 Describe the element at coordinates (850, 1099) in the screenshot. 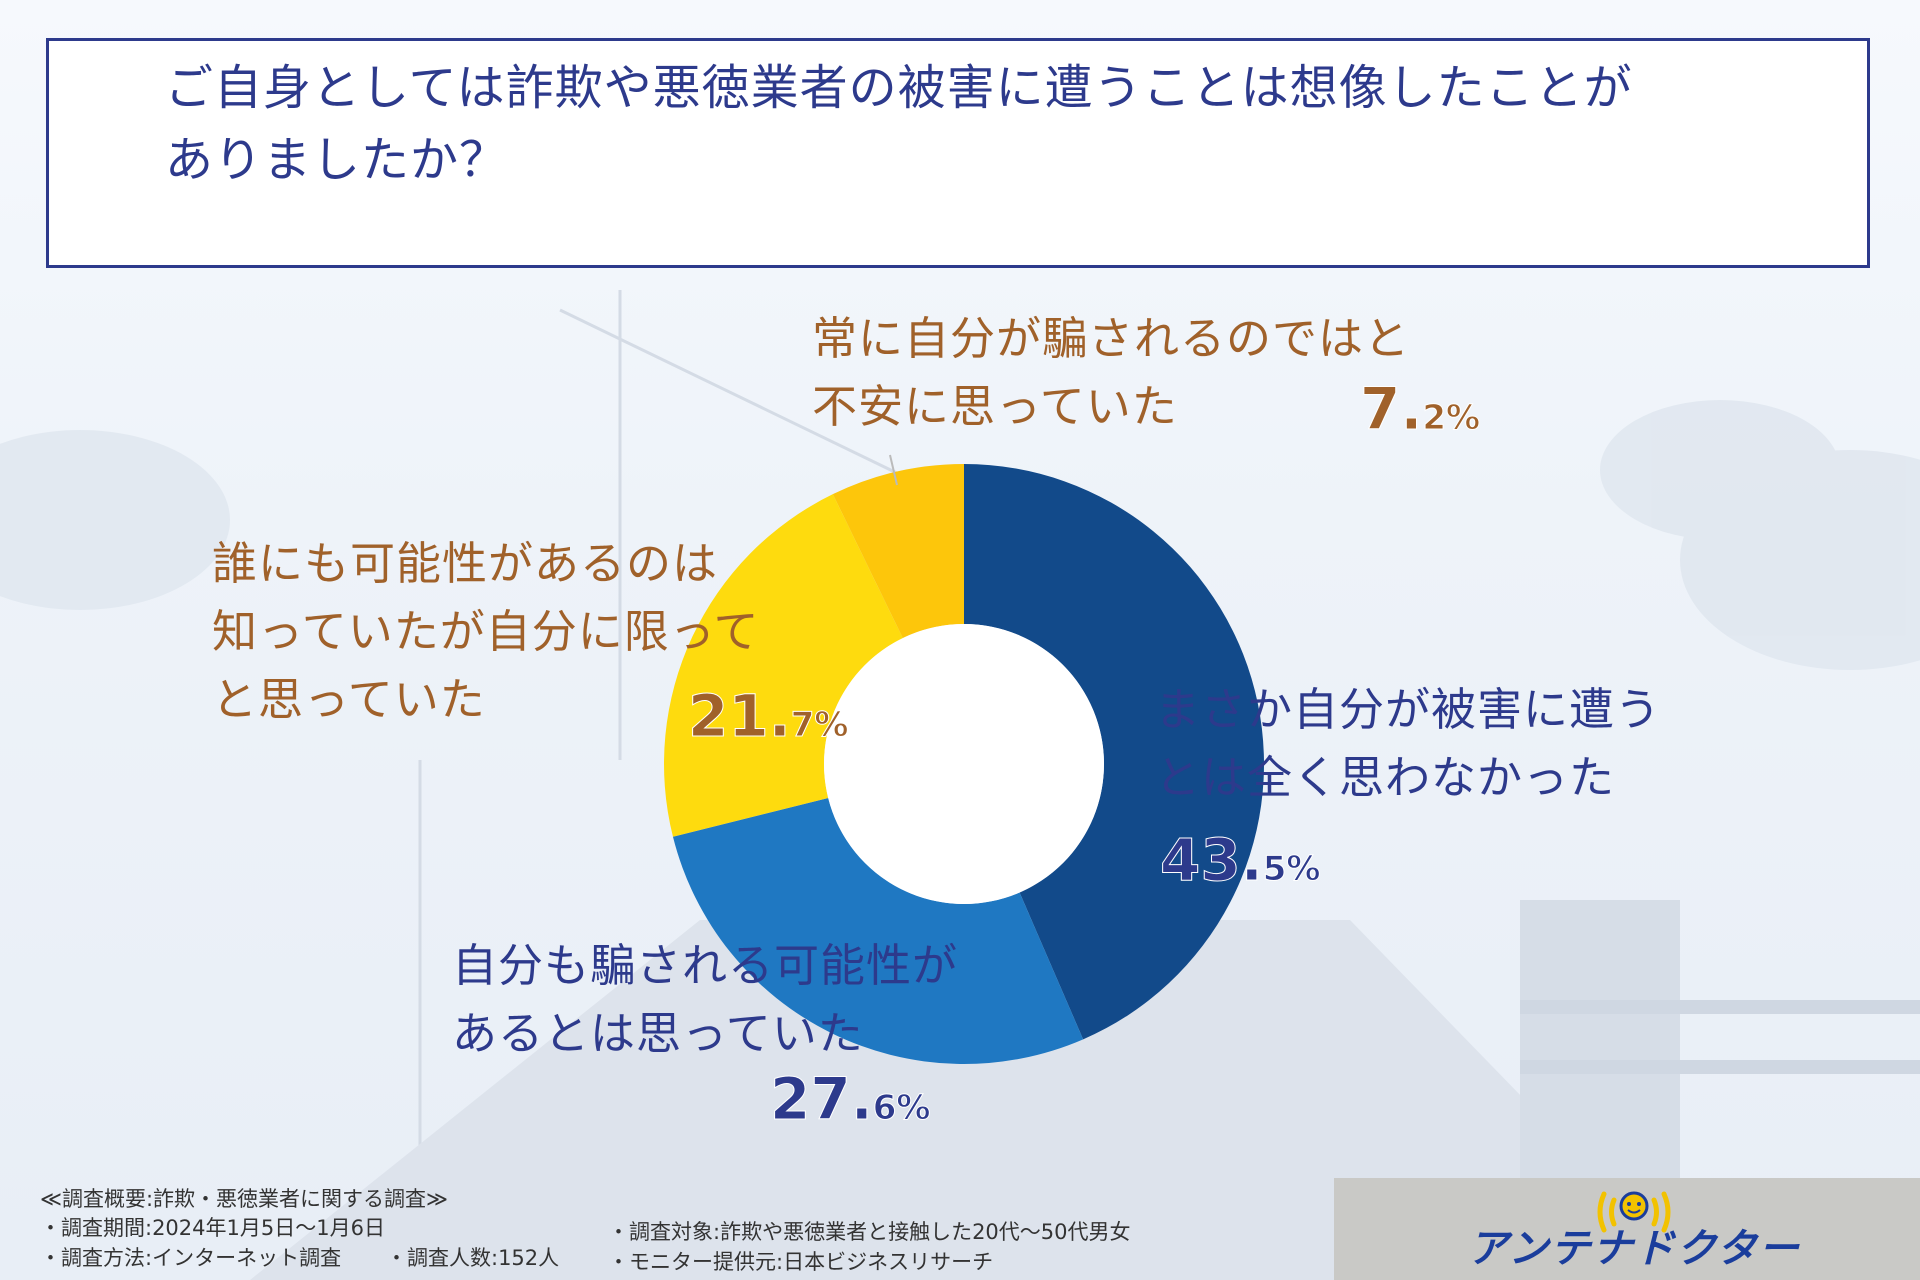

I see `percent-thought-possible: 27.6%` at that location.